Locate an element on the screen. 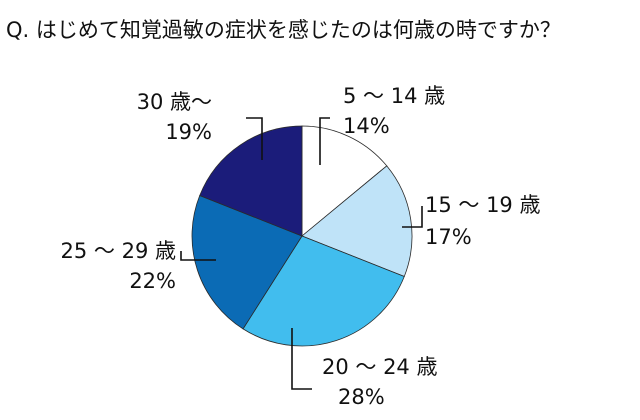 The width and height of the screenshot is (640, 420). slice-category-label-2: 15 ～ 19 歳 is located at coordinates (482, 205).